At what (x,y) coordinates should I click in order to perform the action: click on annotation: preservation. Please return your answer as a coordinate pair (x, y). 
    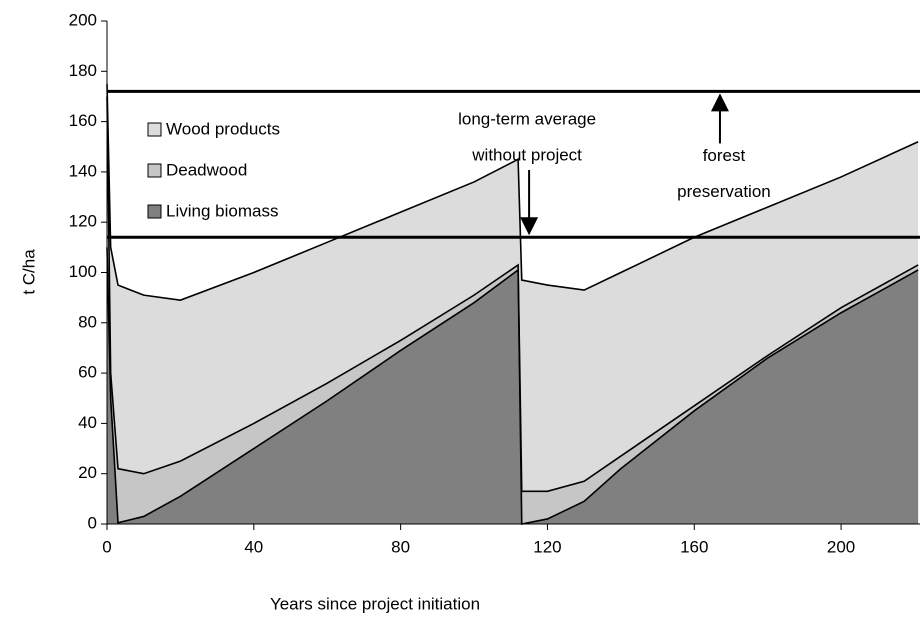
    Looking at the image, I should click on (724, 191).